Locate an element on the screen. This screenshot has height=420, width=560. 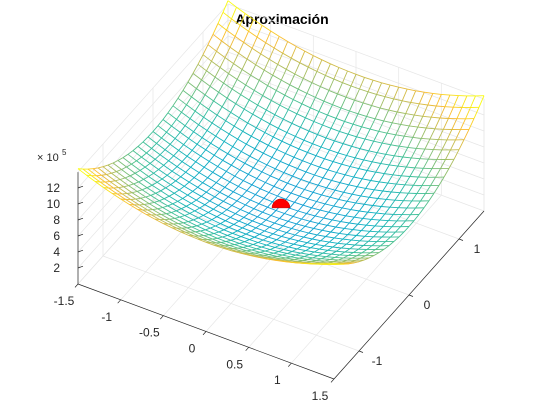
y-tick-label: 1 is located at coordinates (477, 249).